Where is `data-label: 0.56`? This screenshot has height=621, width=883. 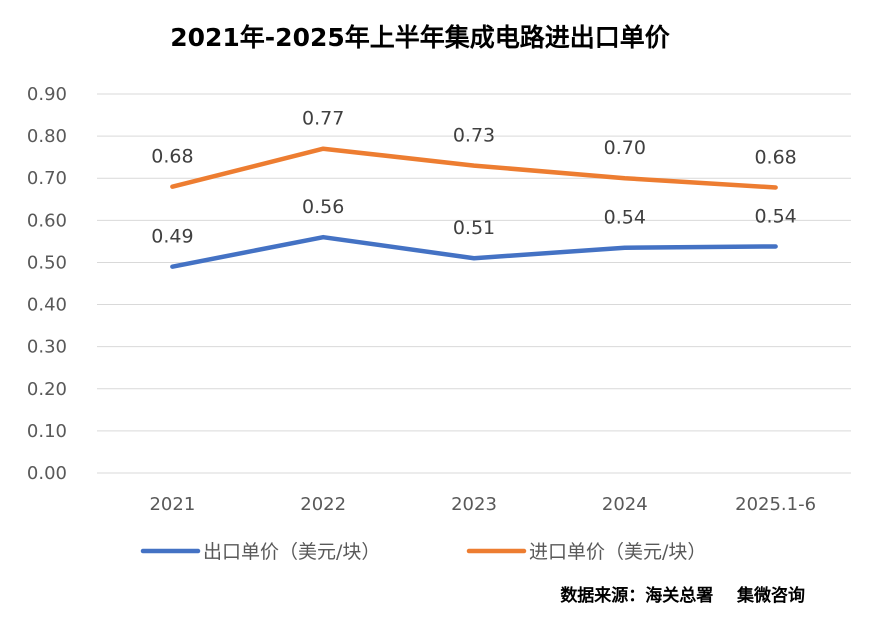
data-label: 0.56 is located at coordinates (323, 207).